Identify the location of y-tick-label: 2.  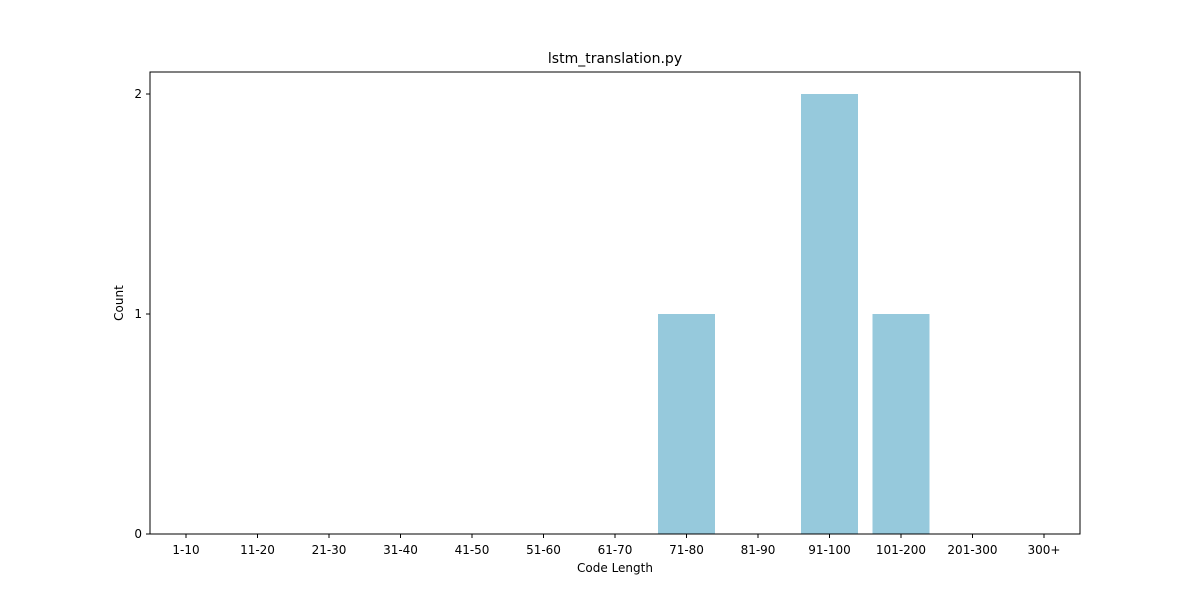
(138, 94).